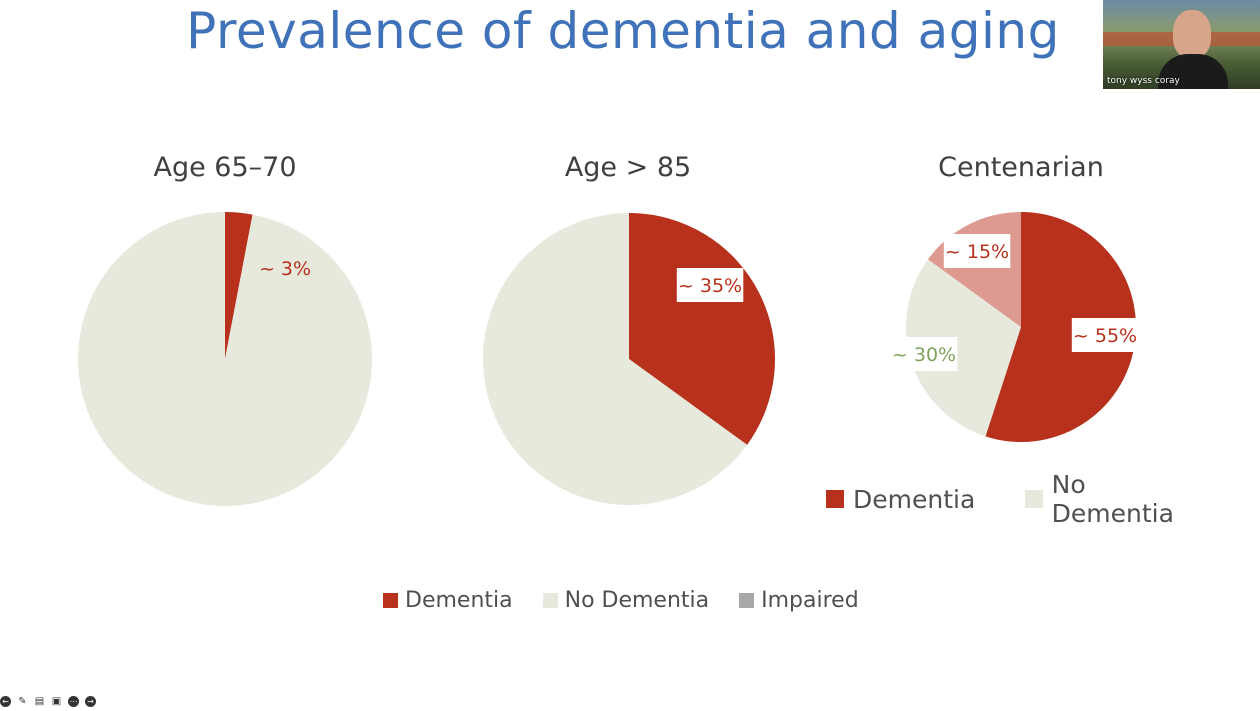 This screenshot has height=711, width=1260. I want to click on data-label-dementia: ~ 35%, so click(710, 286).